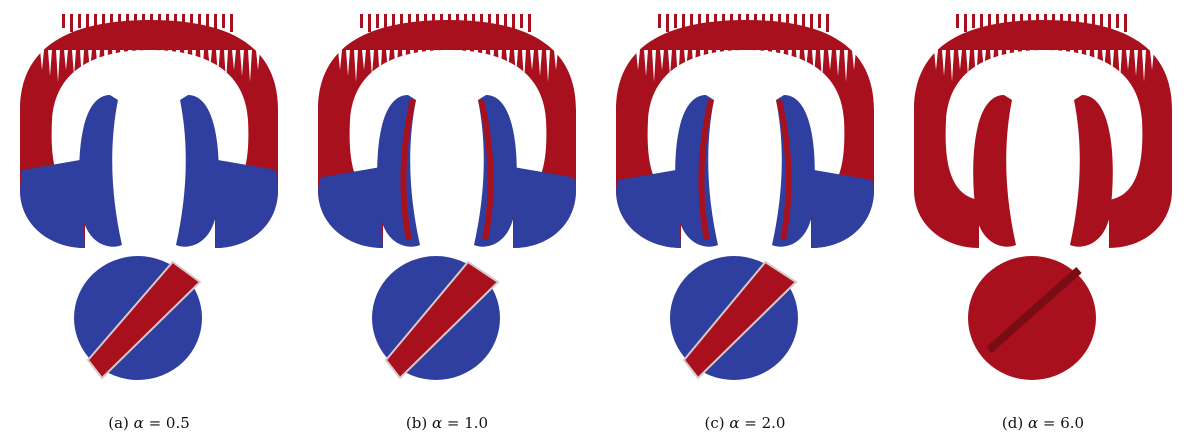 The width and height of the screenshot is (1192, 435). What do you see at coordinates (717, 423) in the screenshot?
I see `caption-label: (c)` at bounding box center [717, 423].